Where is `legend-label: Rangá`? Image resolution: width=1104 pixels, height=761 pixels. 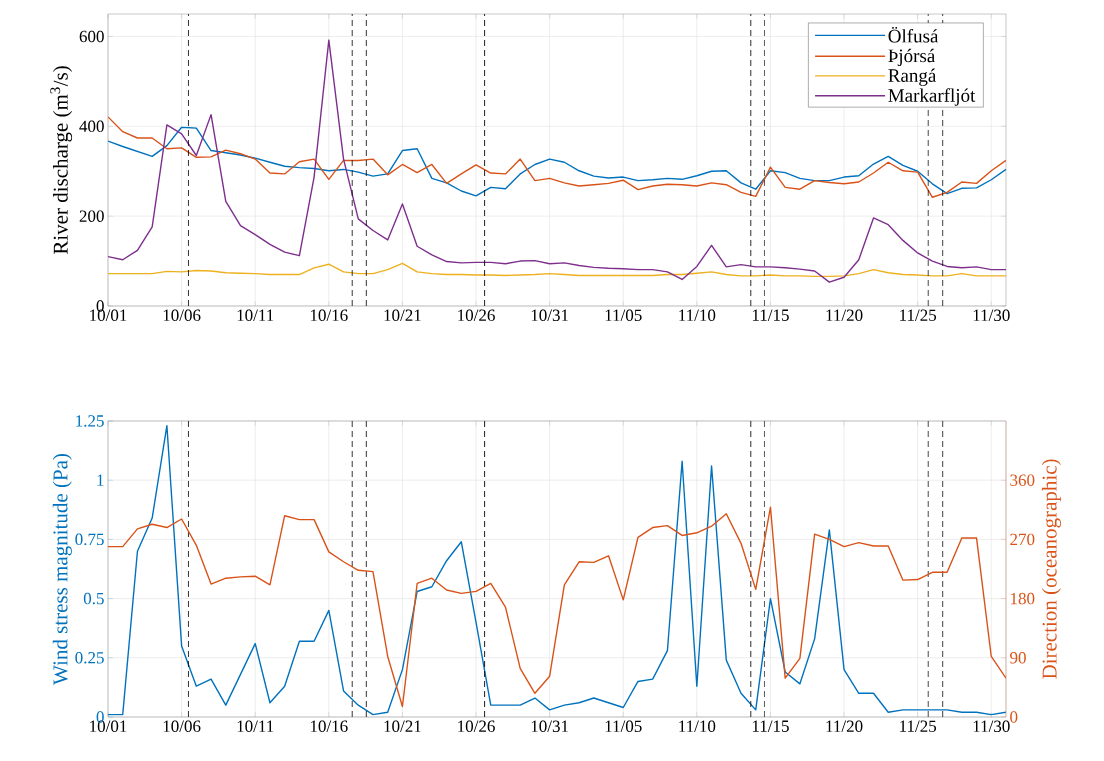
legend-label: Rangá is located at coordinates (912, 77).